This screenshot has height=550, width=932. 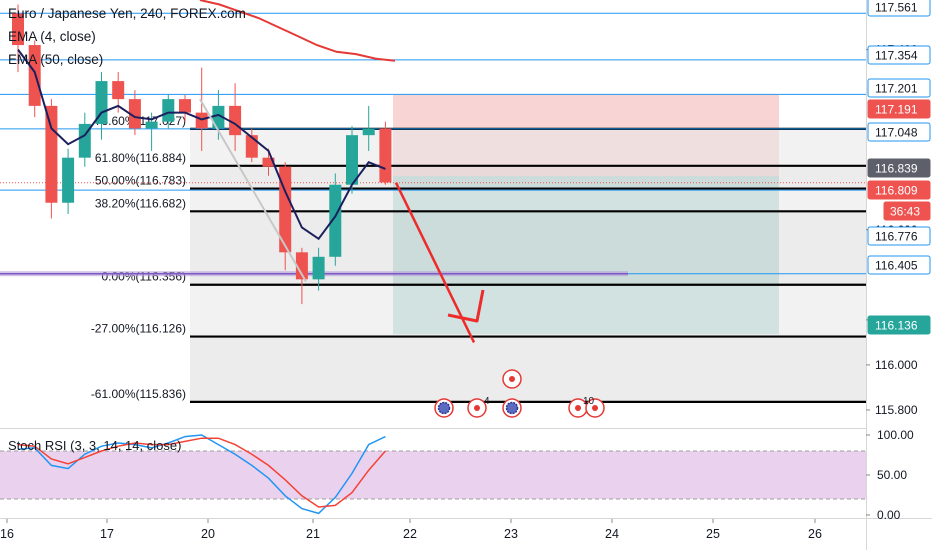 What do you see at coordinates (487, 401) in the screenshot?
I see `event-count-badge: 4` at bounding box center [487, 401].